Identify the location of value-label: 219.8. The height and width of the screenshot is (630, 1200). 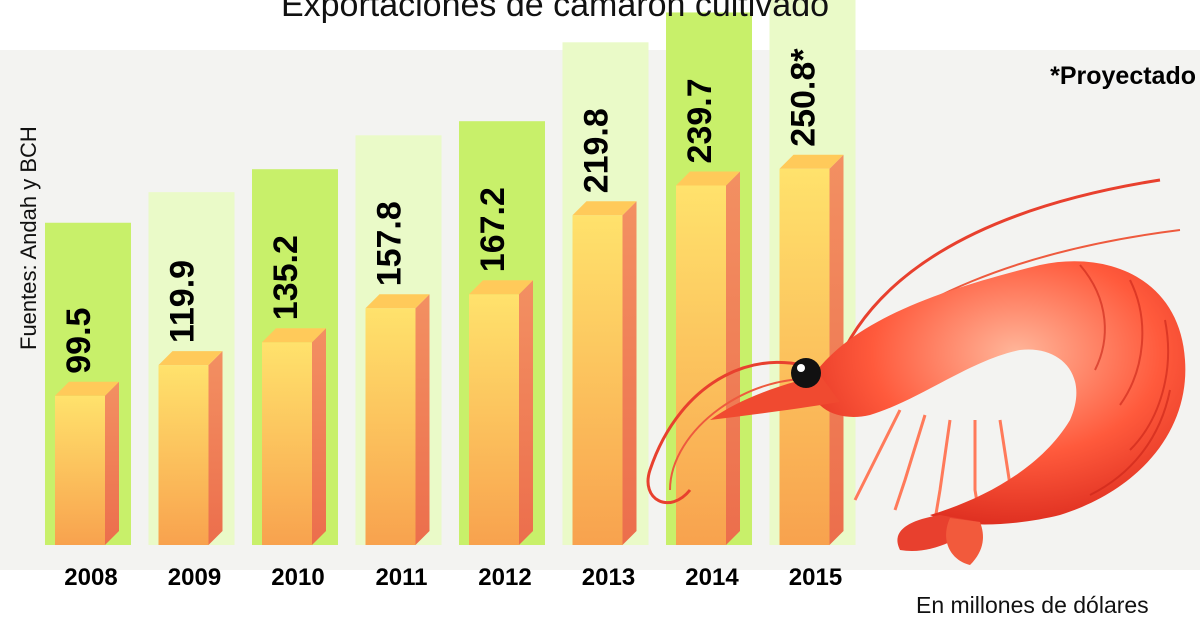
(597, 150).